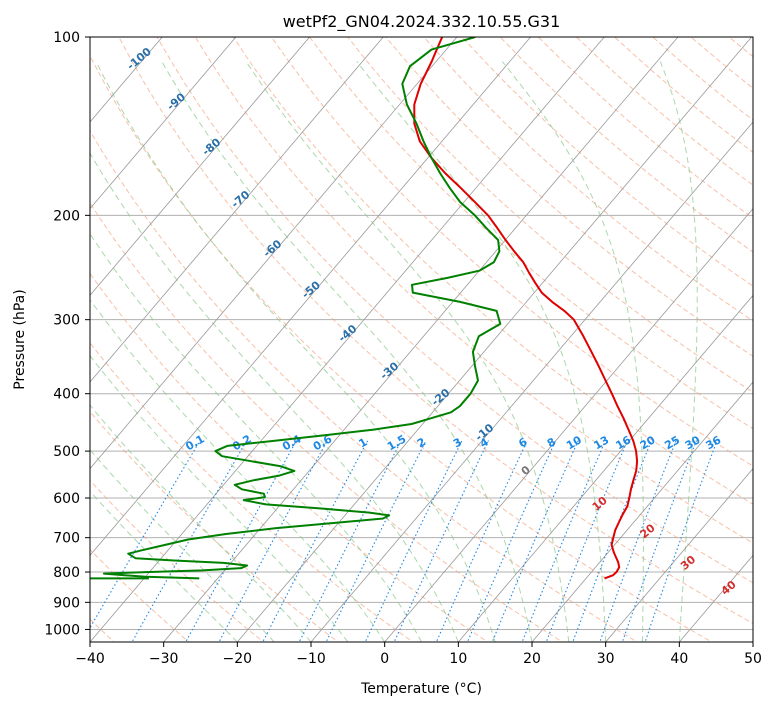  I want to click on x-tick-label: 40, so click(679, 659).